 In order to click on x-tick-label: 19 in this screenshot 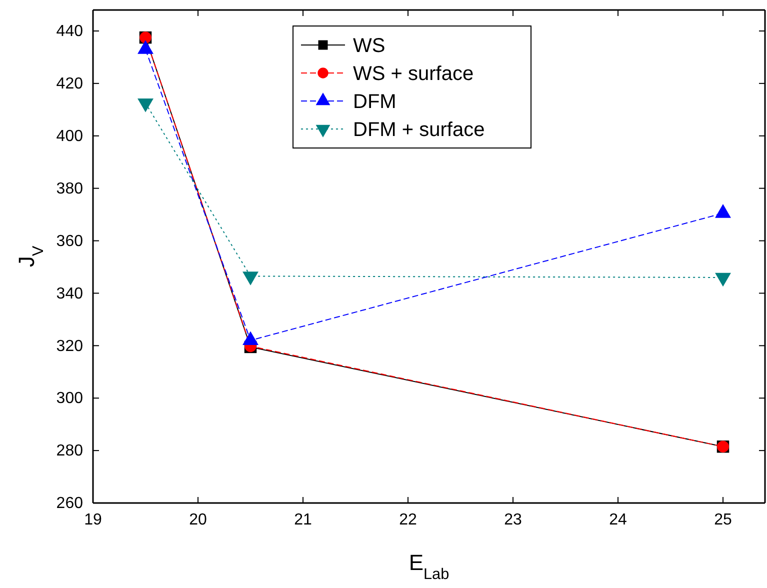, I will do `click(93, 519)`.